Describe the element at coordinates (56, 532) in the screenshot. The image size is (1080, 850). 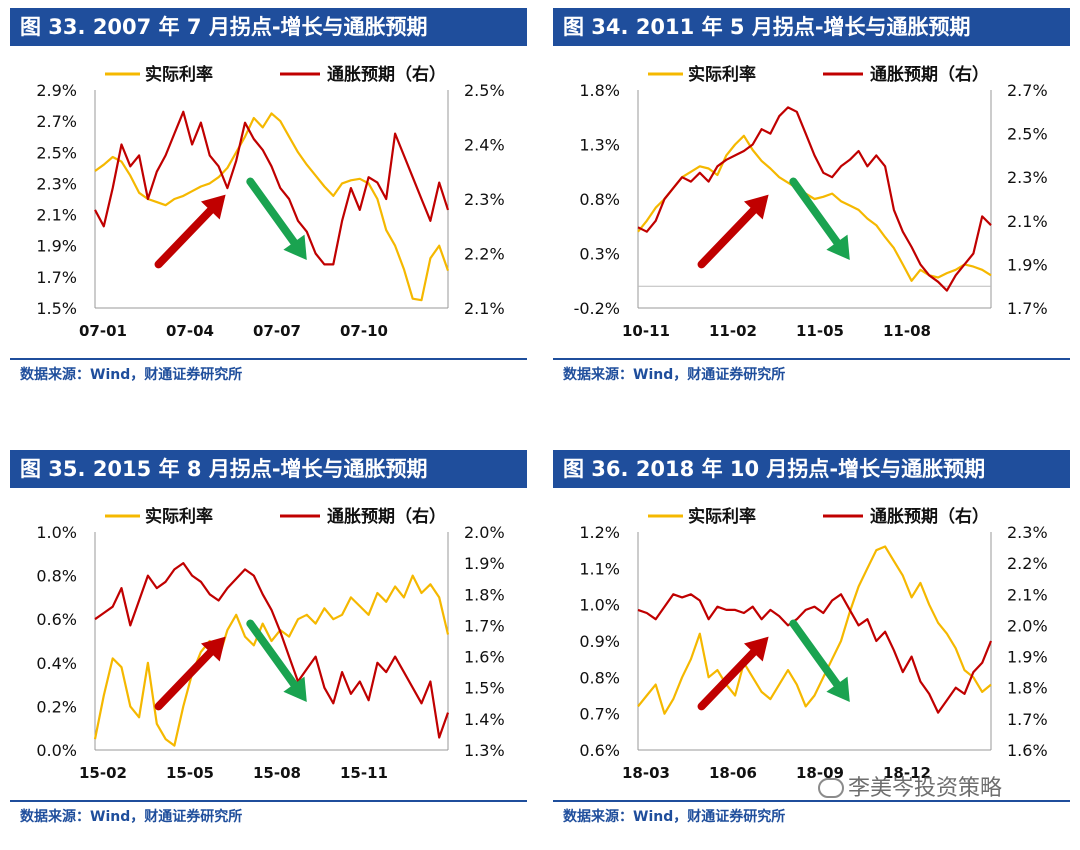
I see `left-tick-label: 1.0%` at that location.